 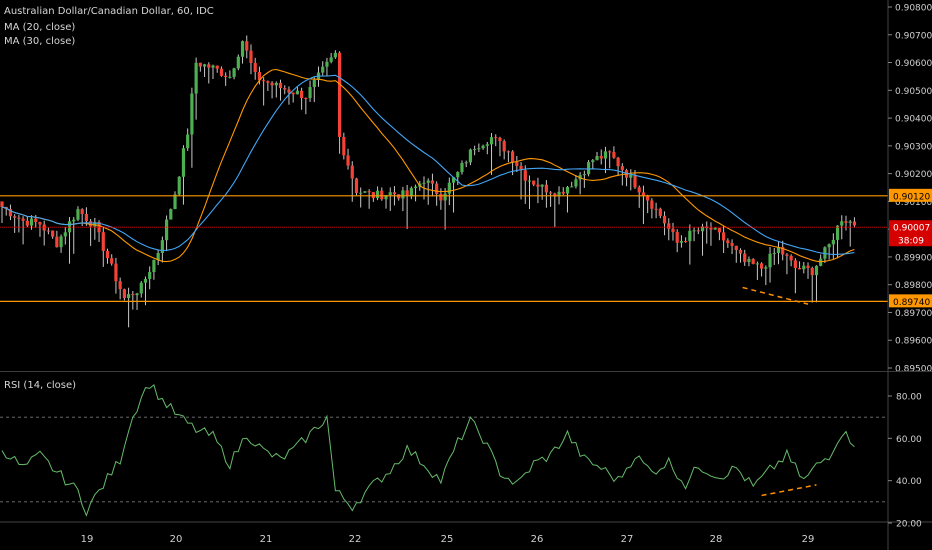 What do you see at coordinates (911, 229) in the screenshot?
I see `current-price-label: 0.90007` at bounding box center [911, 229].